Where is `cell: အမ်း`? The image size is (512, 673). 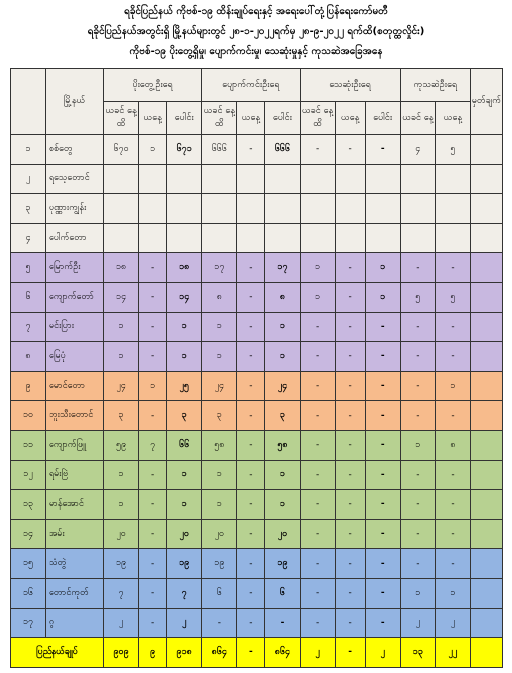
cell: အမ်း is located at coordinates (74, 534).